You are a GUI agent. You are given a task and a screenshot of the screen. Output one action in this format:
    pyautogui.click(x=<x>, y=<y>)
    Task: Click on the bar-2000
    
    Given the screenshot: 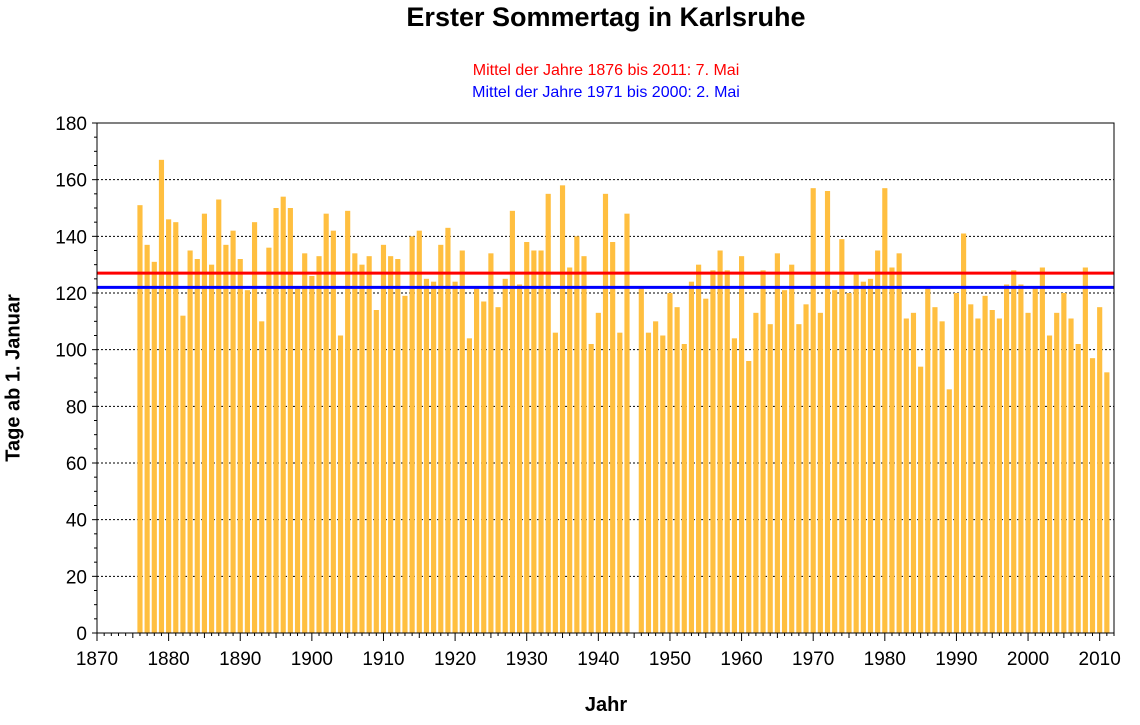 What is the action you would take?
    pyautogui.click(x=1028, y=472)
    